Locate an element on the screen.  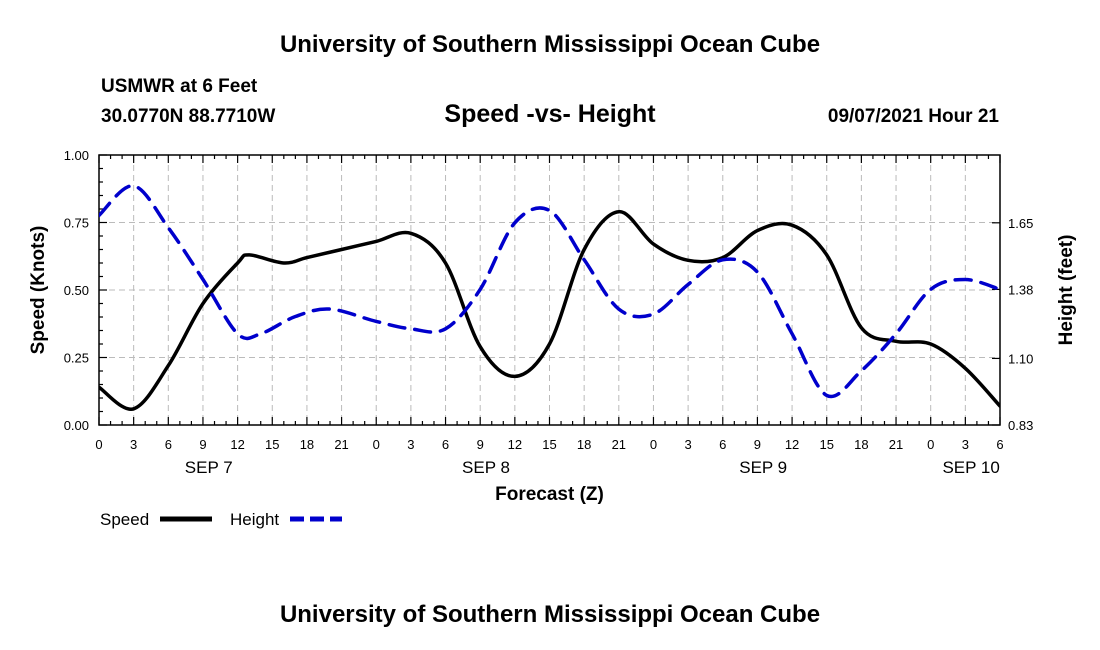
y2-axis-title: Height (feet) is located at coordinates (1066, 290).